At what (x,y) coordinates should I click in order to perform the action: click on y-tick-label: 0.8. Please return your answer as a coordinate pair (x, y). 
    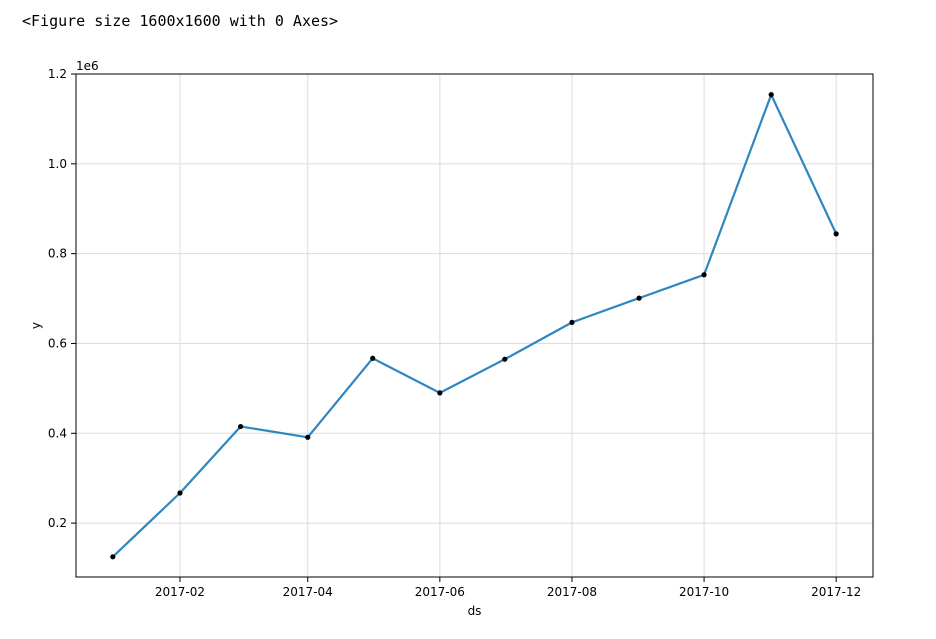
    Looking at the image, I should click on (57, 254).